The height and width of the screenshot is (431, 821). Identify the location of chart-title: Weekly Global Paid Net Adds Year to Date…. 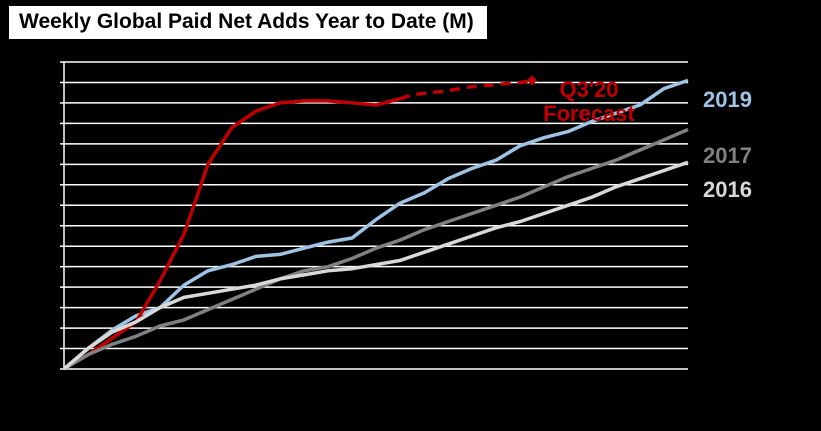
(248, 22).